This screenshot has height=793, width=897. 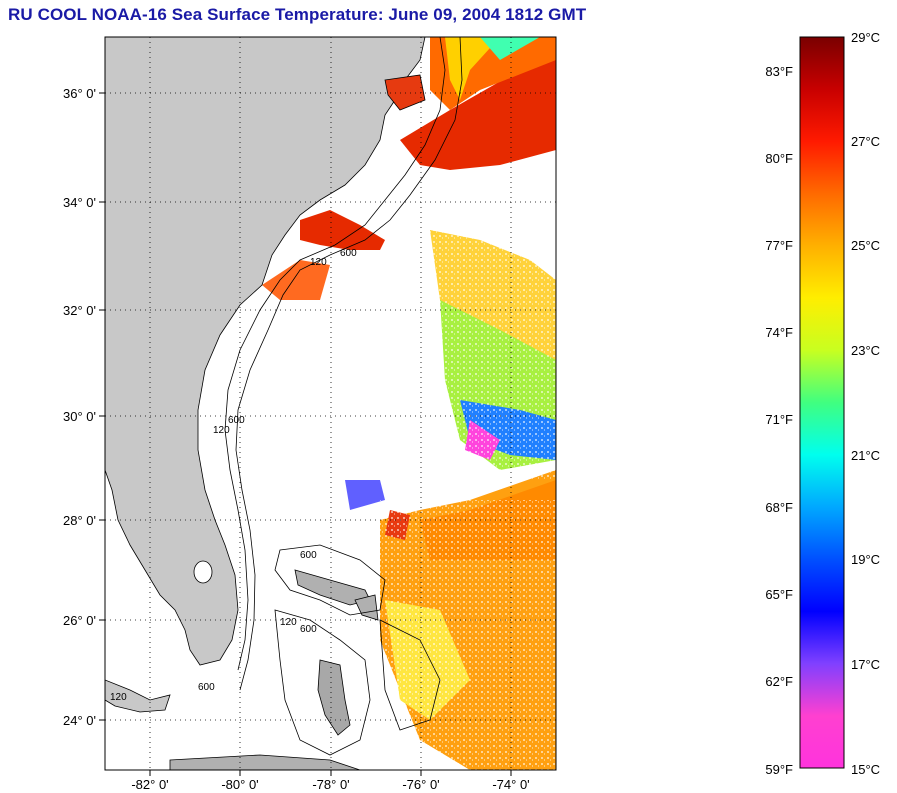 I want to click on florida-keys-area, so click(x=138, y=696).